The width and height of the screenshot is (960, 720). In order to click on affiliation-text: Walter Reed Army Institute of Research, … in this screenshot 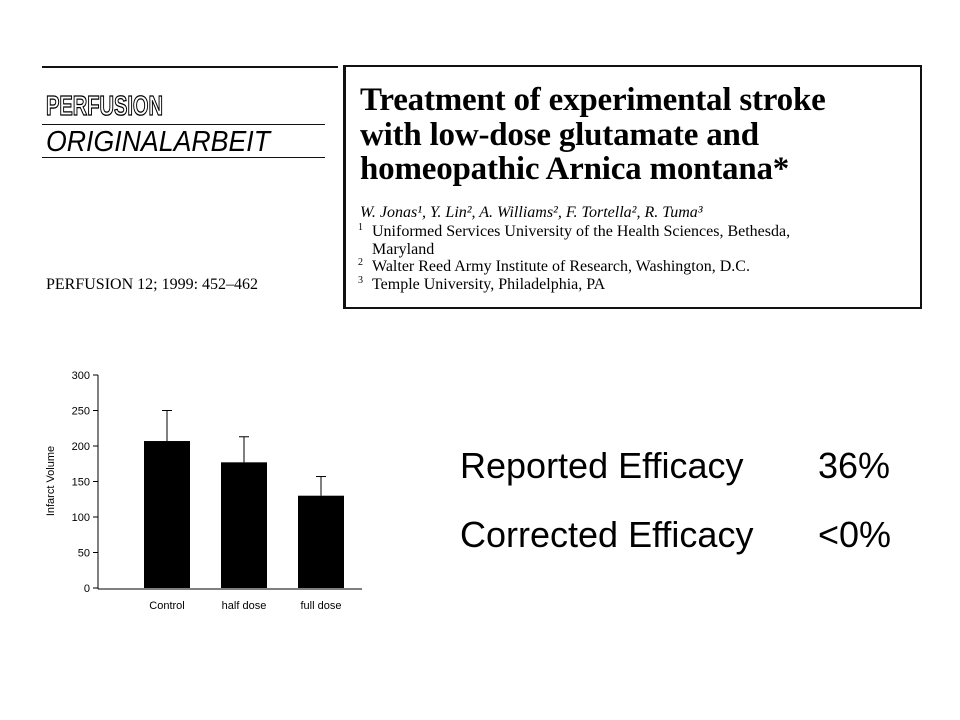, I will do `click(561, 267)`.